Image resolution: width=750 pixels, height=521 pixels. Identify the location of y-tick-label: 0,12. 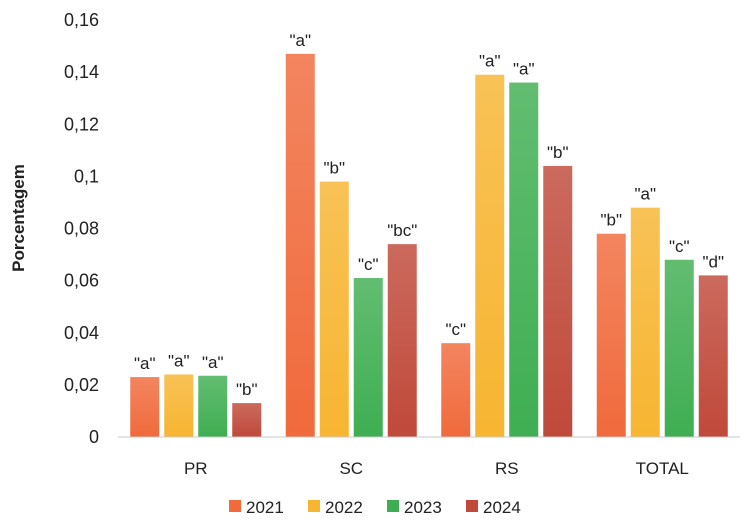
(81, 124).